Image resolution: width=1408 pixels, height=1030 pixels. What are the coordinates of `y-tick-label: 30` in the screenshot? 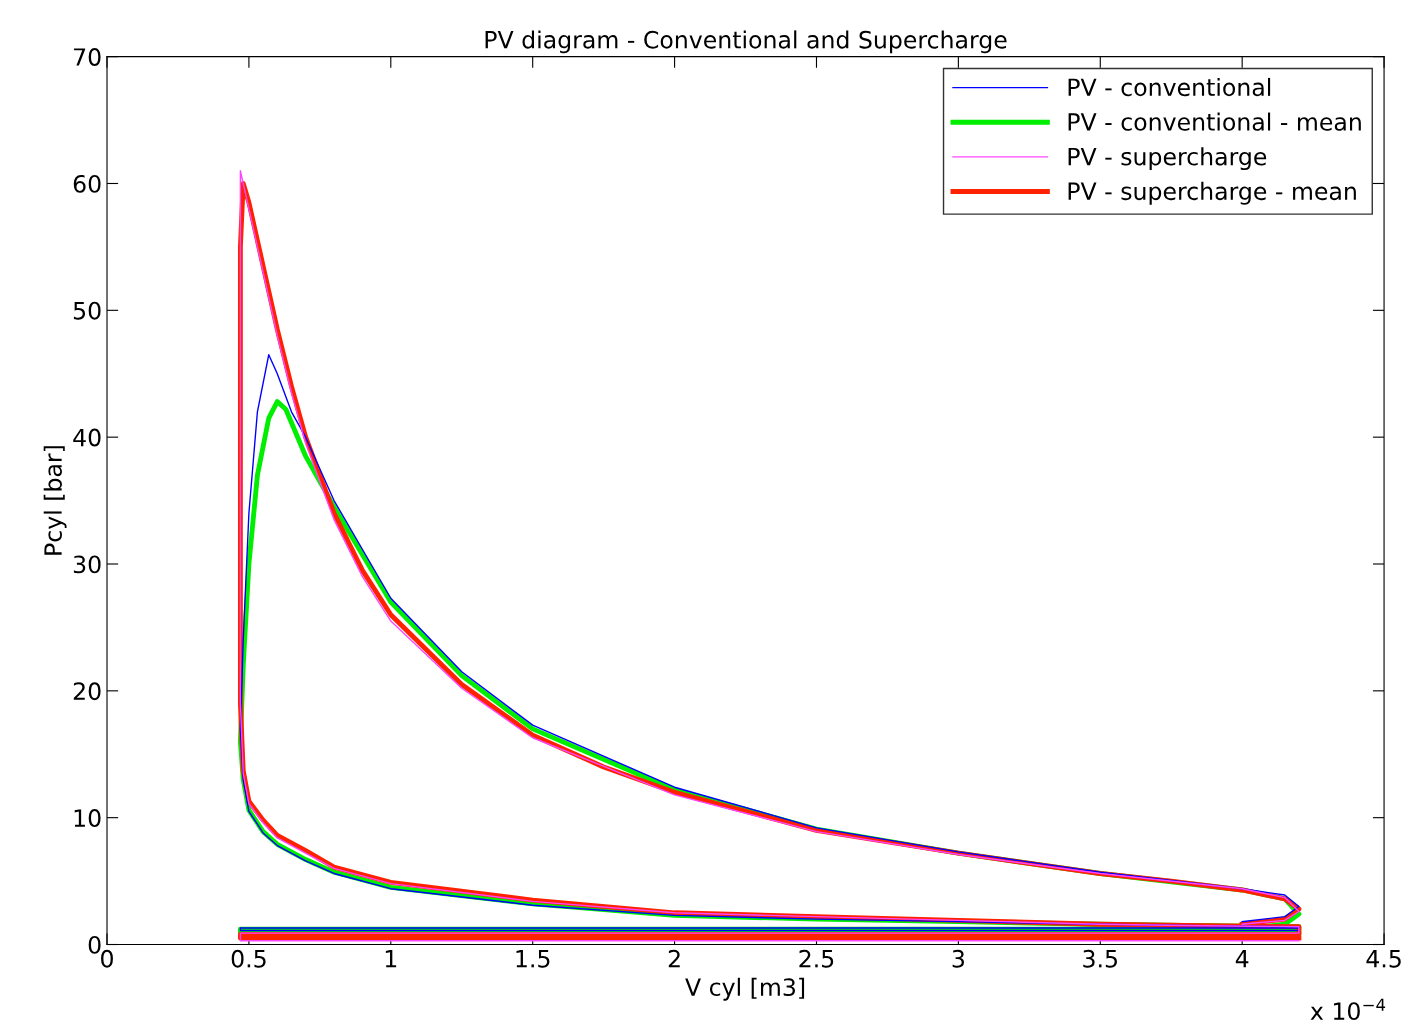 It's located at (87, 564).